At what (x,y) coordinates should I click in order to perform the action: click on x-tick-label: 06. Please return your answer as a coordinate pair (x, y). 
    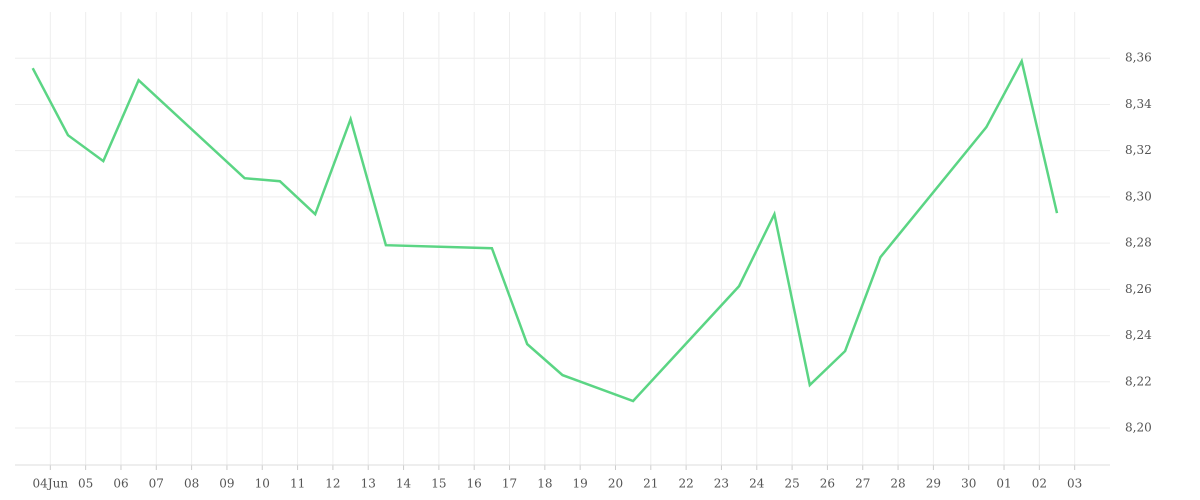
    Looking at the image, I should click on (120, 484).